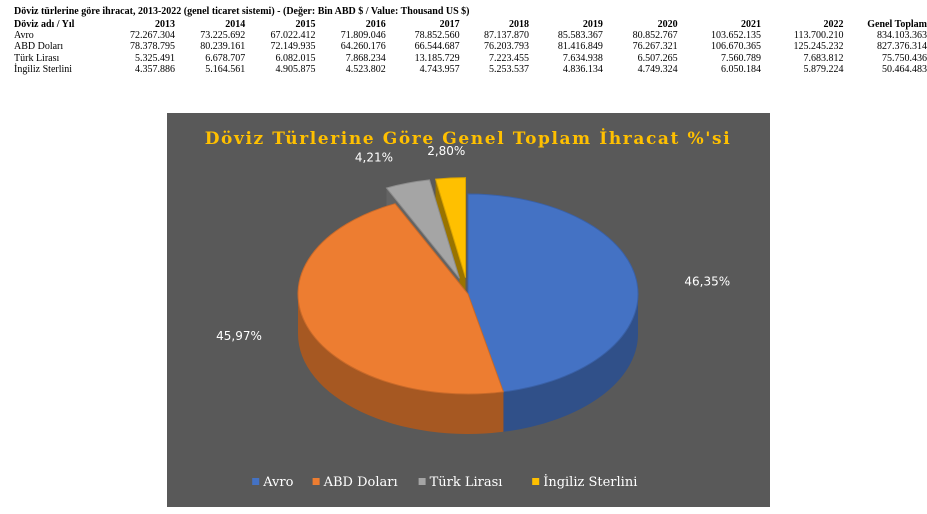 This screenshot has width=927, height=514. Describe the element at coordinates (235, 24) in the screenshot. I see `header-cell: 2014` at that location.